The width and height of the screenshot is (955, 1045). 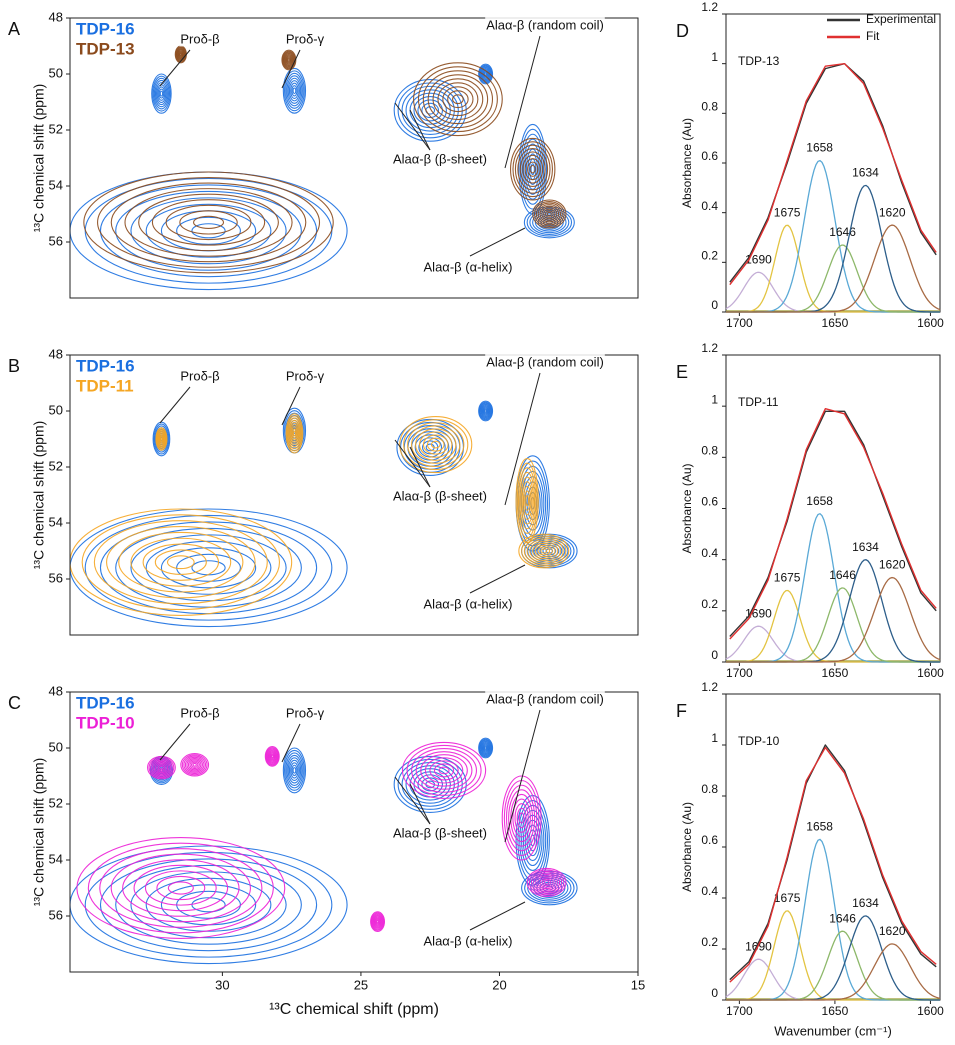 What do you see at coordinates (709, 256) in the screenshot?
I see `y-tick-label: 0.2` at bounding box center [709, 256].